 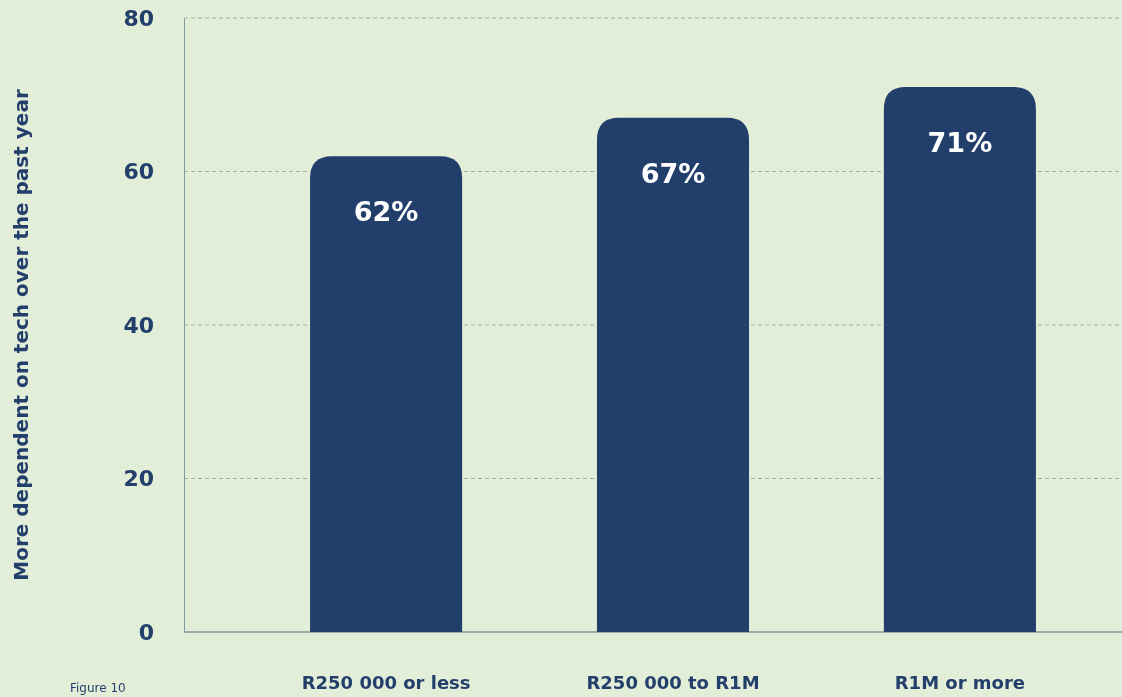 I want to click on y-tick-label: 0, so click(x=146, y=632).